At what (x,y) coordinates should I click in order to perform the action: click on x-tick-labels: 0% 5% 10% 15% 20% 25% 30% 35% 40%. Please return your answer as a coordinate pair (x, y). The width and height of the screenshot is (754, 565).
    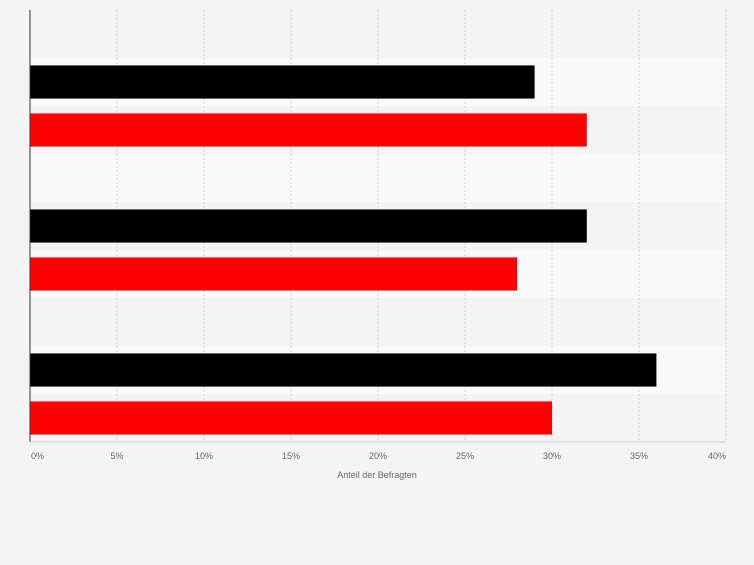
    Looking at the image, I should click on (378, 456).